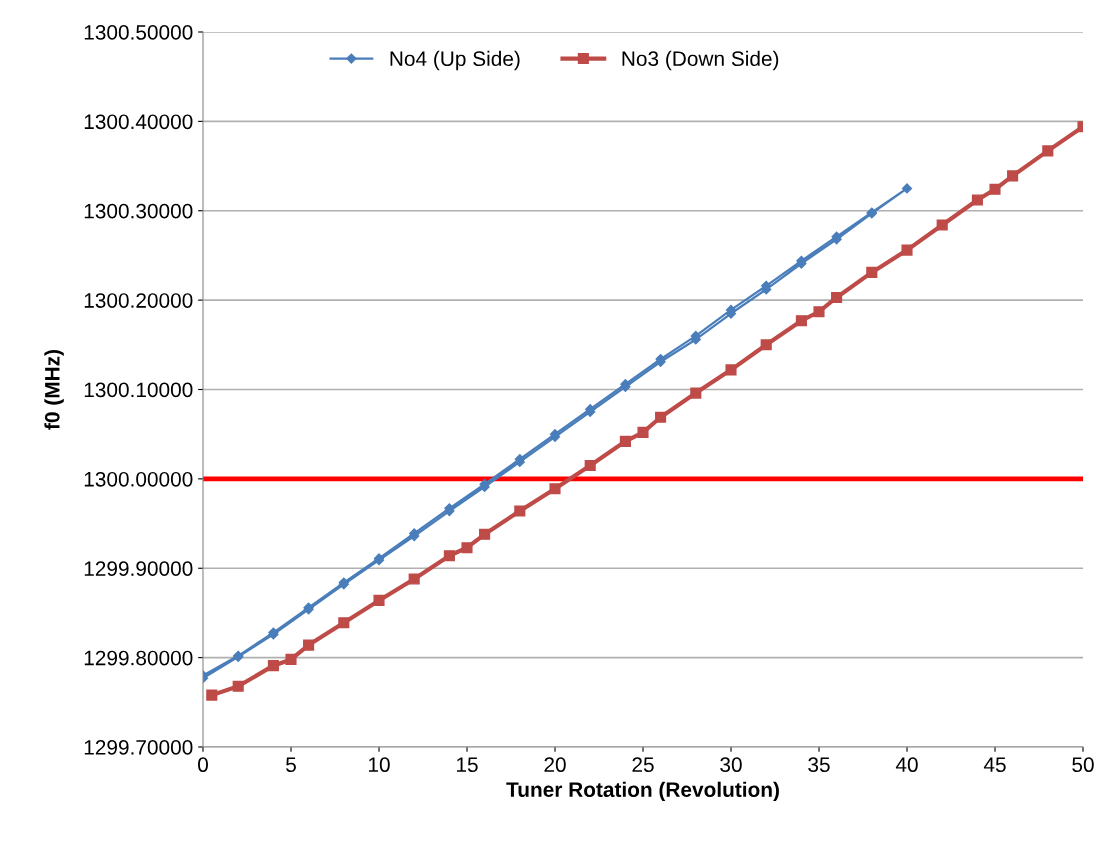  I want to click on x-tick-label: 50, so click(1083, 765).